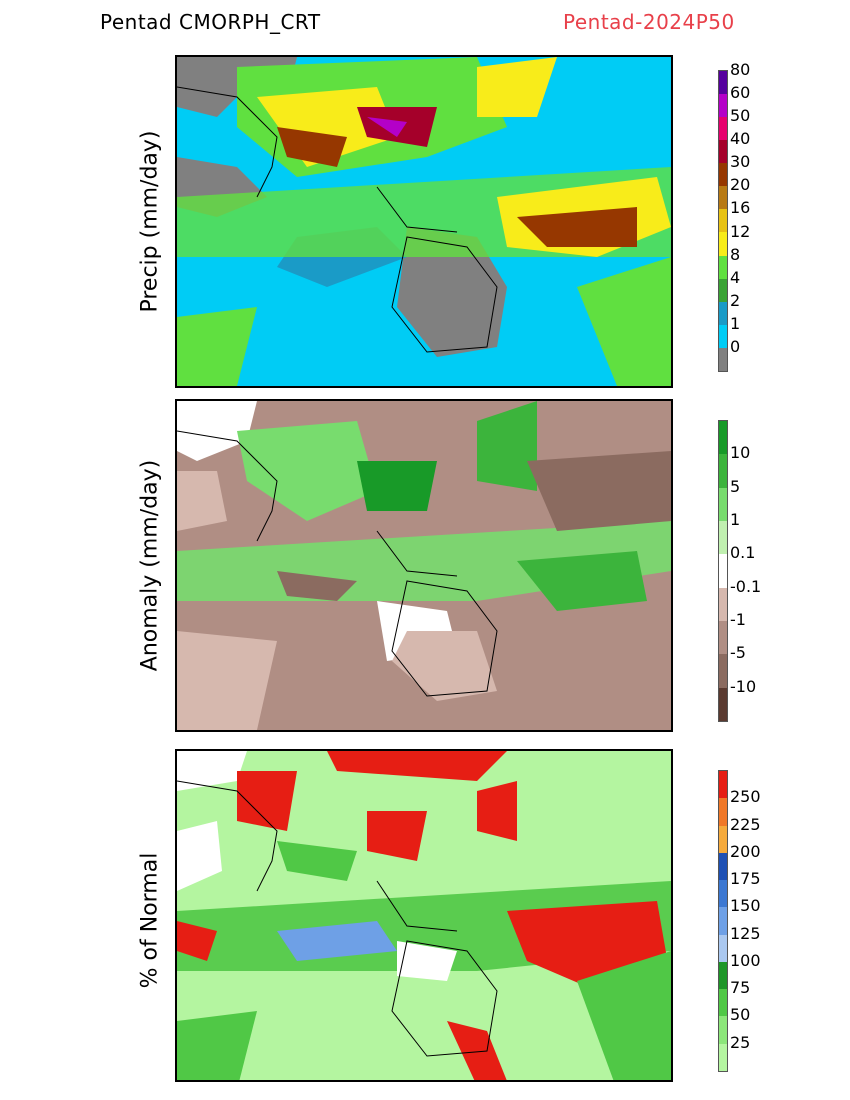  Describe the element at coordinates (745, 960) in the screenshot. I see `colorbar-tick-label: 100` at that location.